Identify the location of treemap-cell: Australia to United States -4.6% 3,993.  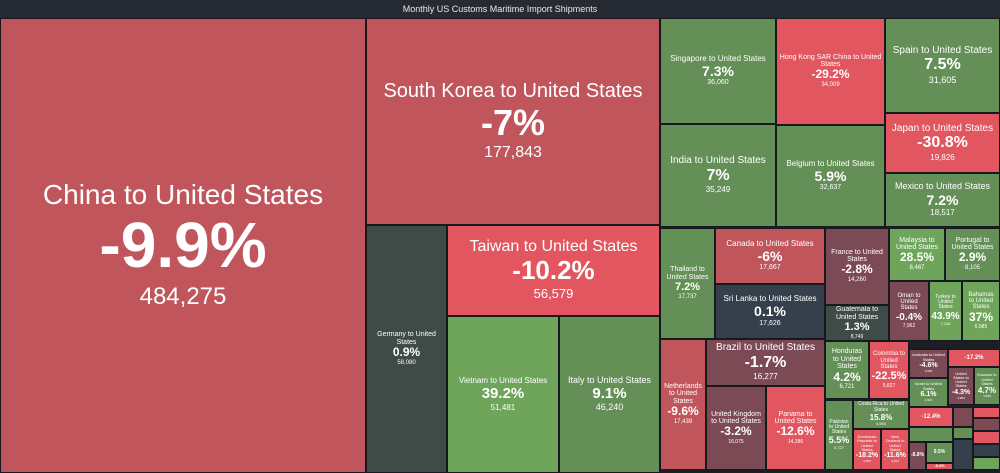
(928, 363).